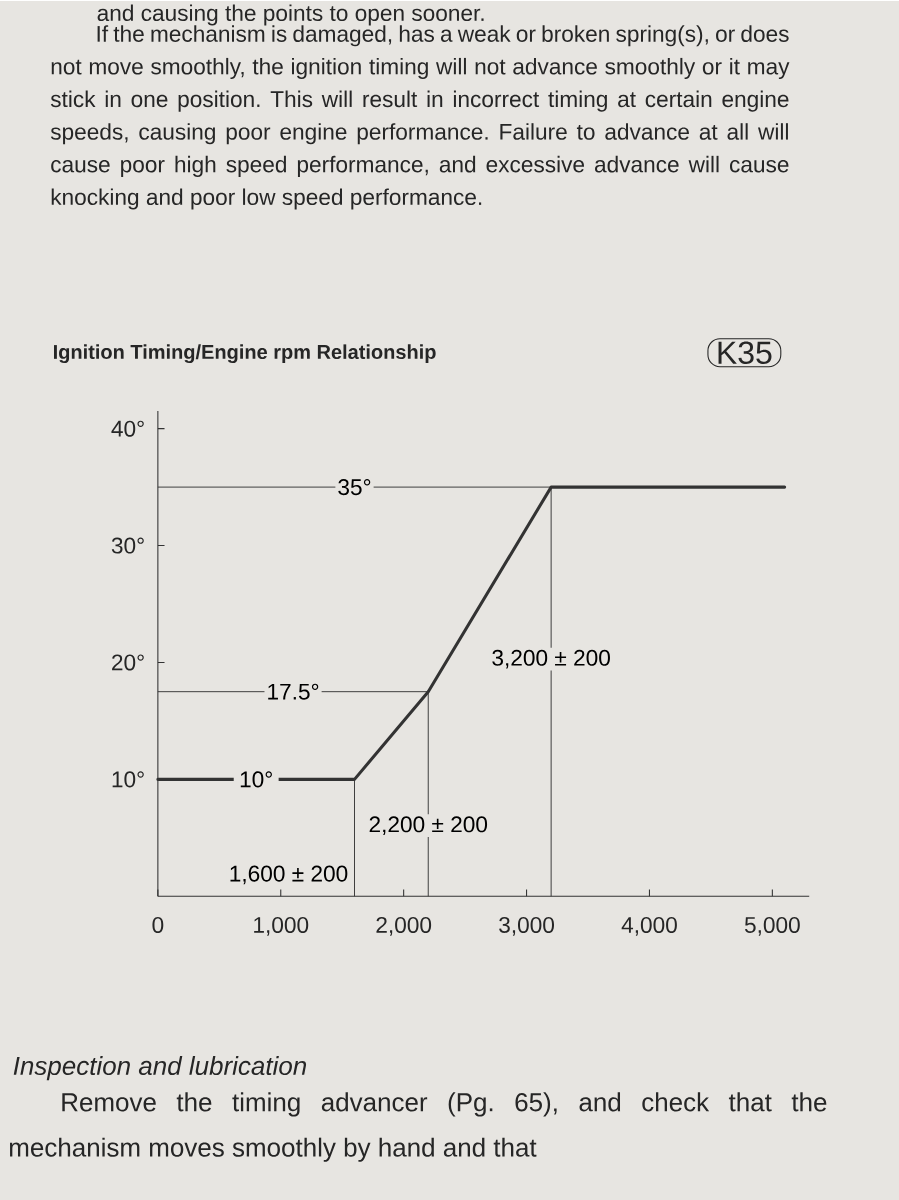 The width and height of the screenshot is (899, 1200). I want to click on text: If the mechanism is damaged, has a weak or broken spring(s), or does not move smoothly, the ignition timing will not advance smoothly or it may stick in one position. This will result in incorrect timing at certain engine speeds, causing poor engine performance. Failure to advance at all will cause poor high speed performance, and excessive advance will cause knocking and poor low speed performance., so click(420, 117).